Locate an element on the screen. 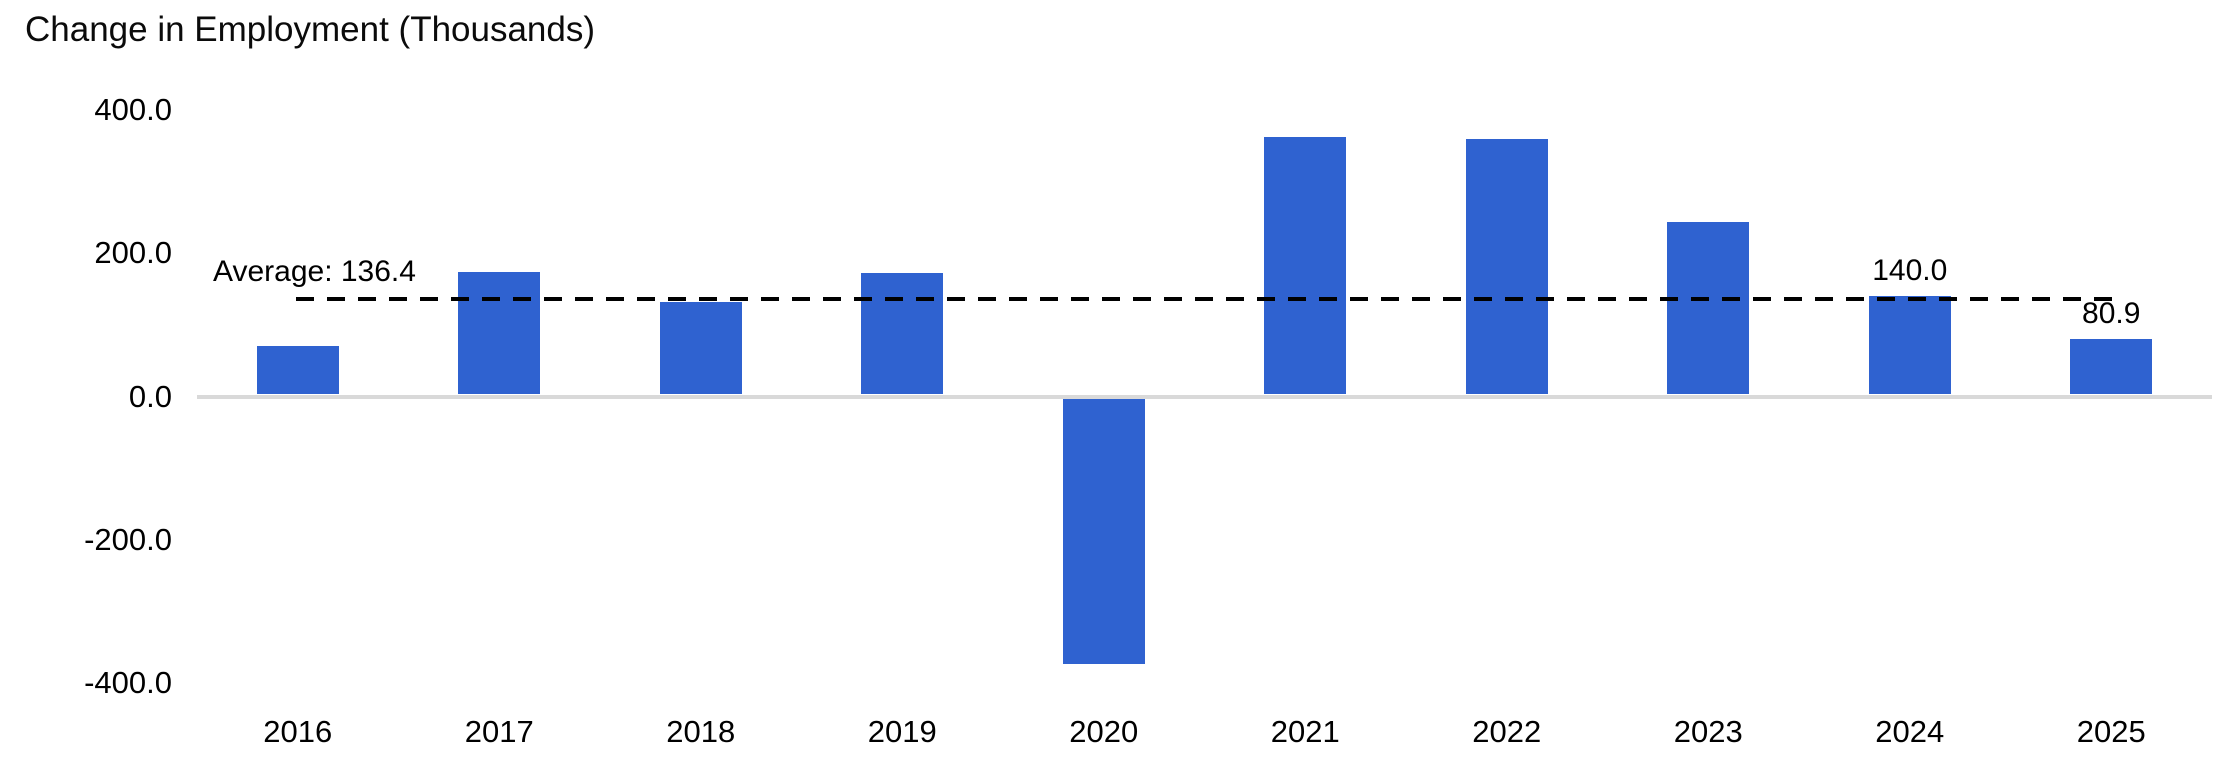  x-axis-tick-label: 2021 is located at coordinates (1305, 731).